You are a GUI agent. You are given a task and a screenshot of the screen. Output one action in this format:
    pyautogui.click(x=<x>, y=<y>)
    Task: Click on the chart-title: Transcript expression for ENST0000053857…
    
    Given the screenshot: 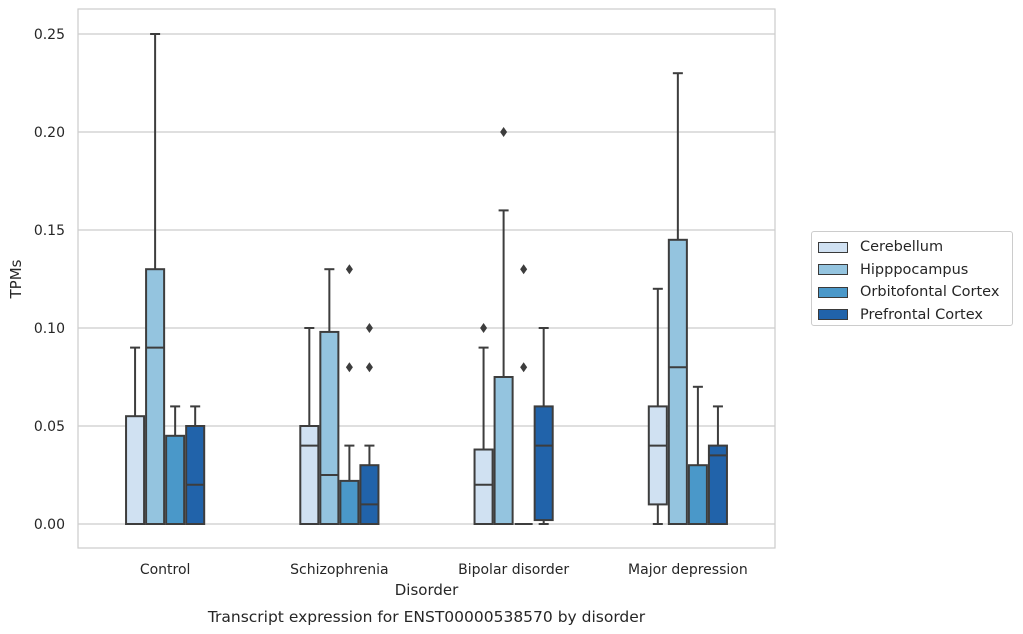 What is the action you would take?
    pyautogui.click(x=426, y=617)
    